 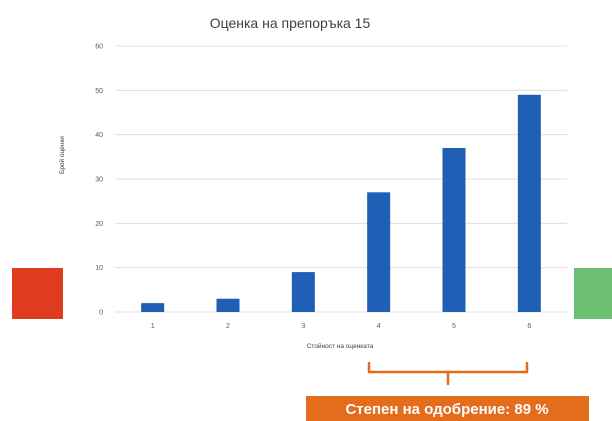 I want to click on x-axis-title: Стойност на оценката, so click(x=340, y=346).